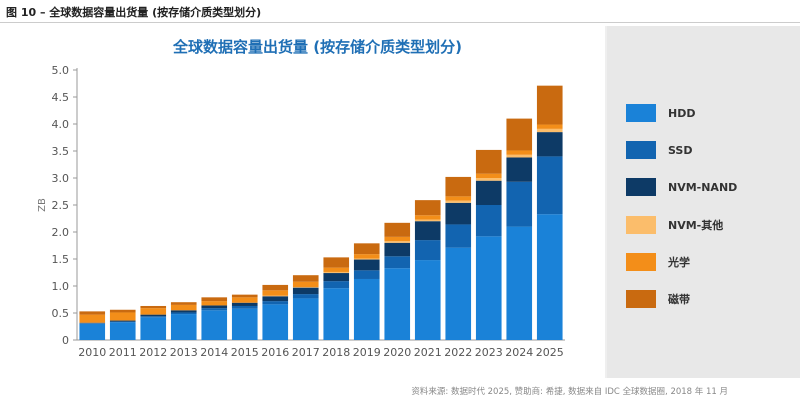  I want to click on x-tick-label: 2025, so click(550, 352).